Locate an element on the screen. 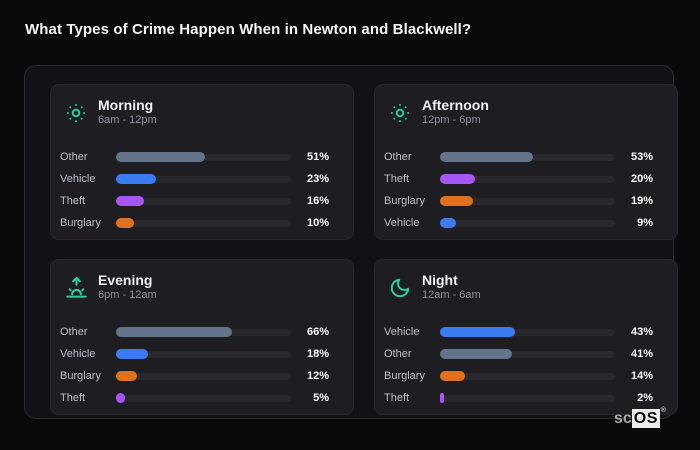 Image resolution: width=700 pixels, height=450 pixels. watermark-prefix: sc is located at coordinates (623, 418).